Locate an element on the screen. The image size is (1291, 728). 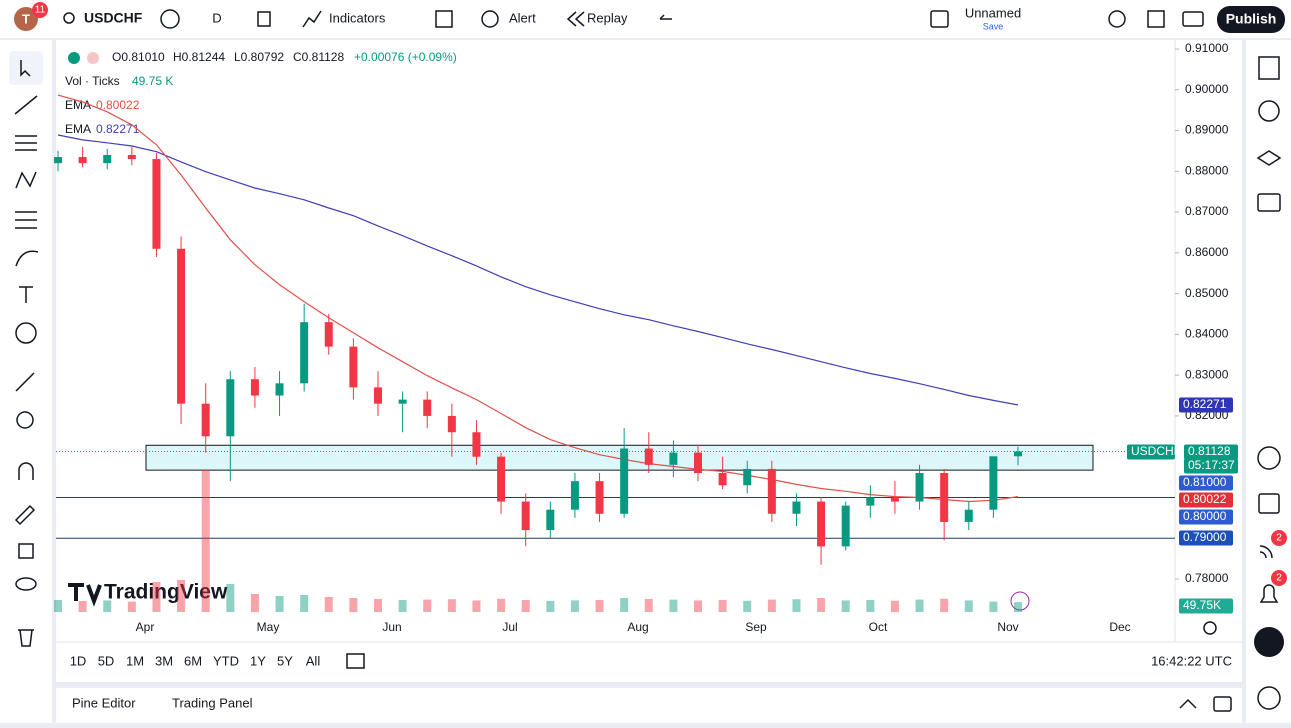
date-range is located at coordinates (355, 661).